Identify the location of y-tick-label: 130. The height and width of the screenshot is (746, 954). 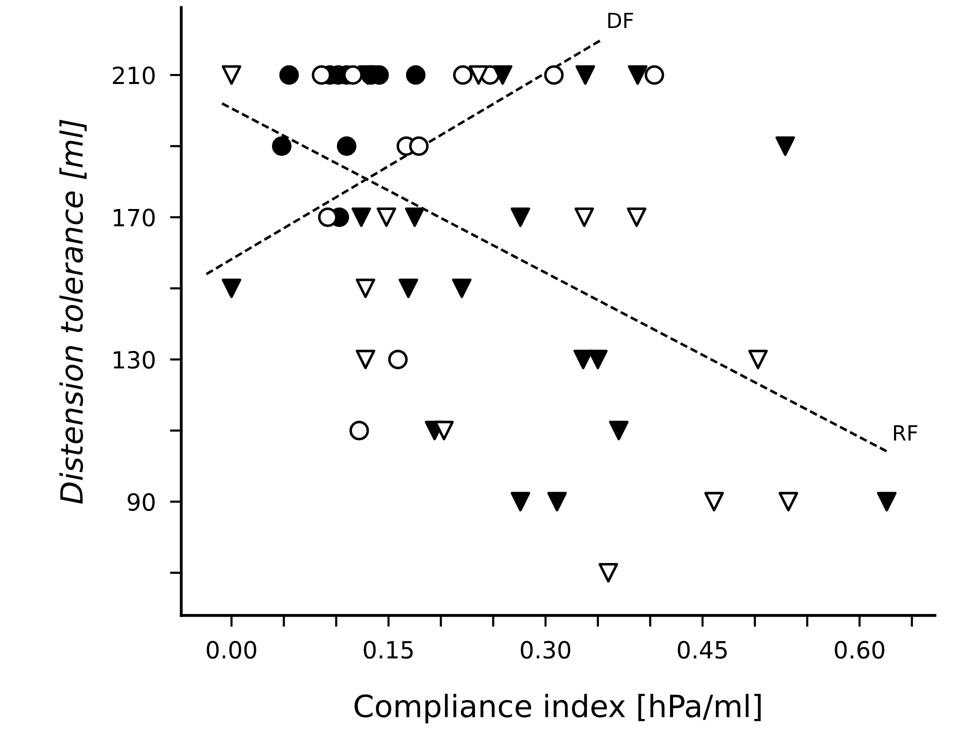
(134, 359).